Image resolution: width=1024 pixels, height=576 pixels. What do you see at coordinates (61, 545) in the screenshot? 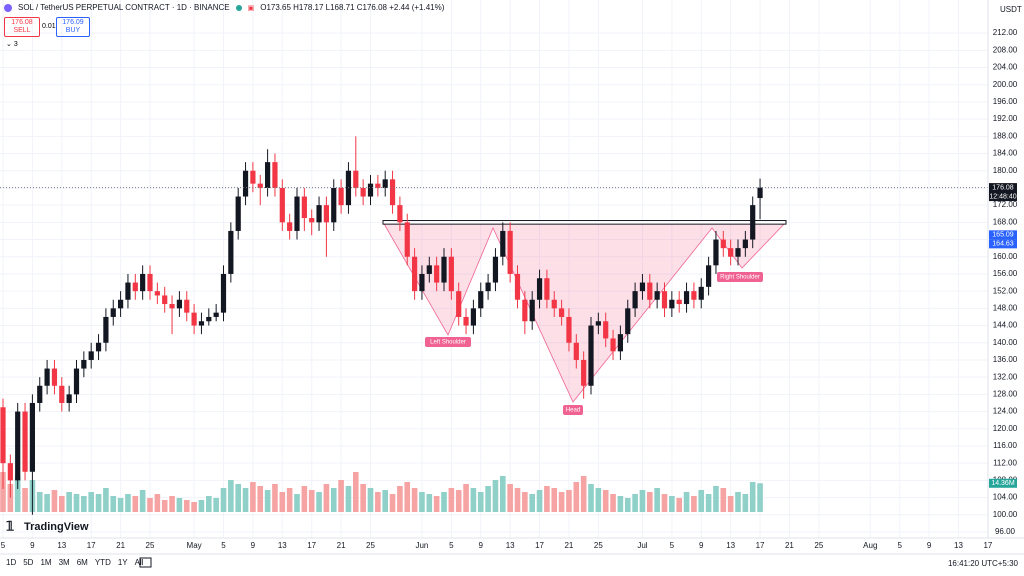
I see `x-tick-label: 13` at bounding box center [61, 545].